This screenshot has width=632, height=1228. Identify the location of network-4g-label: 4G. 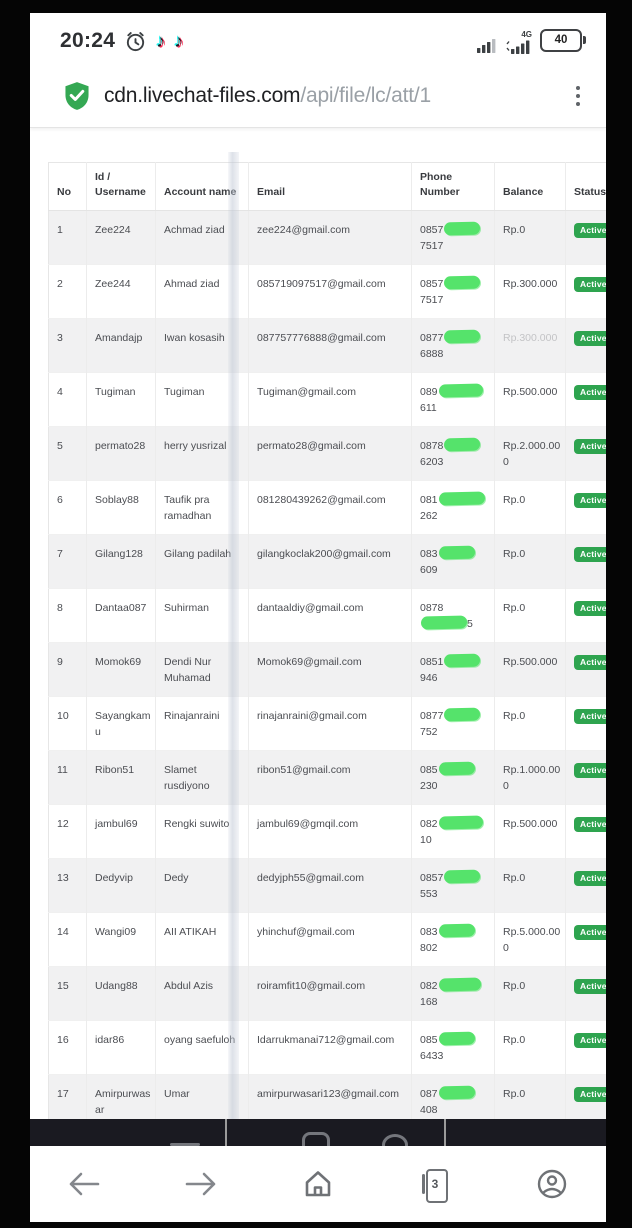
(526, 34).